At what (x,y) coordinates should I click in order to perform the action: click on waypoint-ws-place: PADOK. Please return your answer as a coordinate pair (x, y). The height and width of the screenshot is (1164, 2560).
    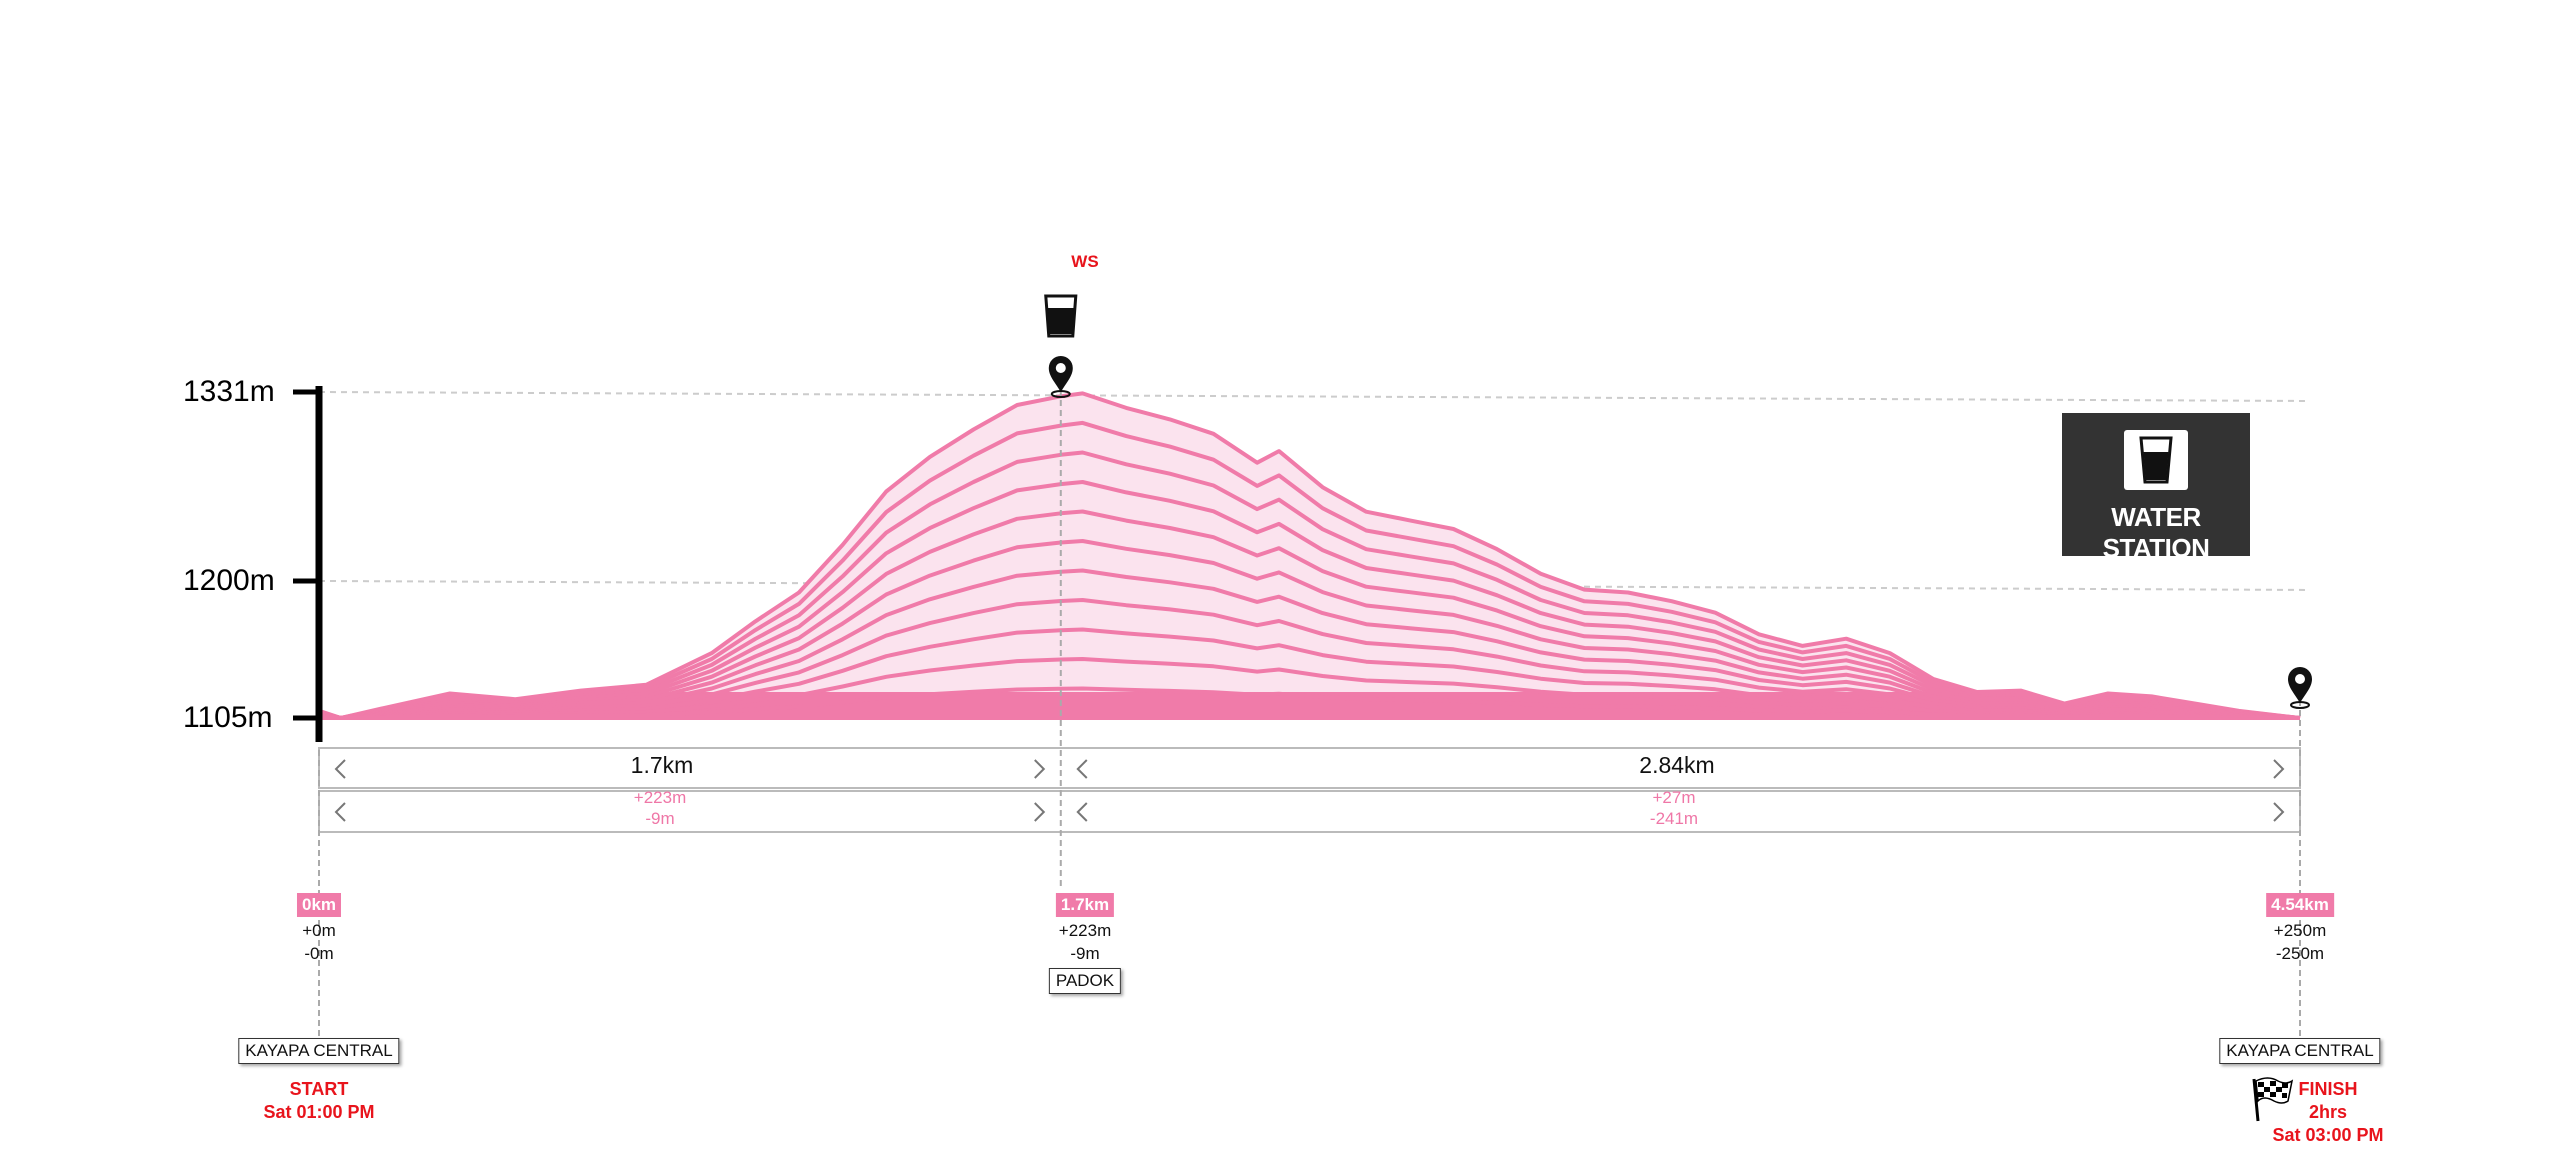
    Looking at the image, I should click on (1085, 981).